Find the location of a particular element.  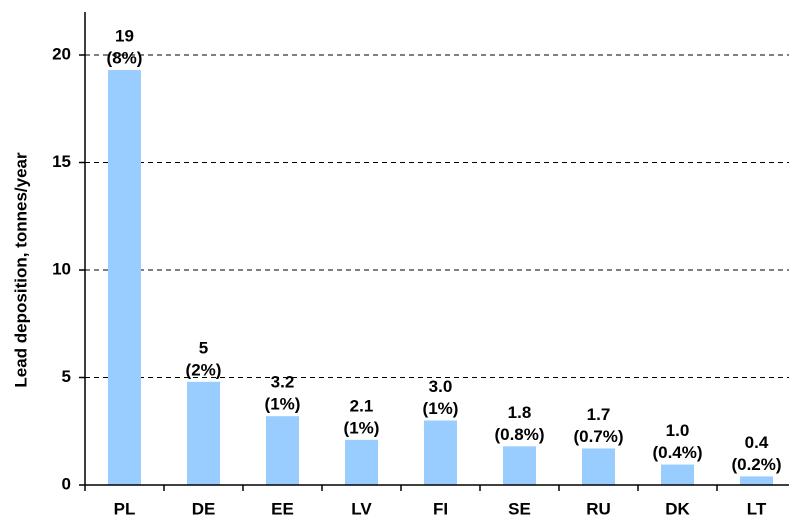

x-tick-label: LT is located at coordinates (757, 508).